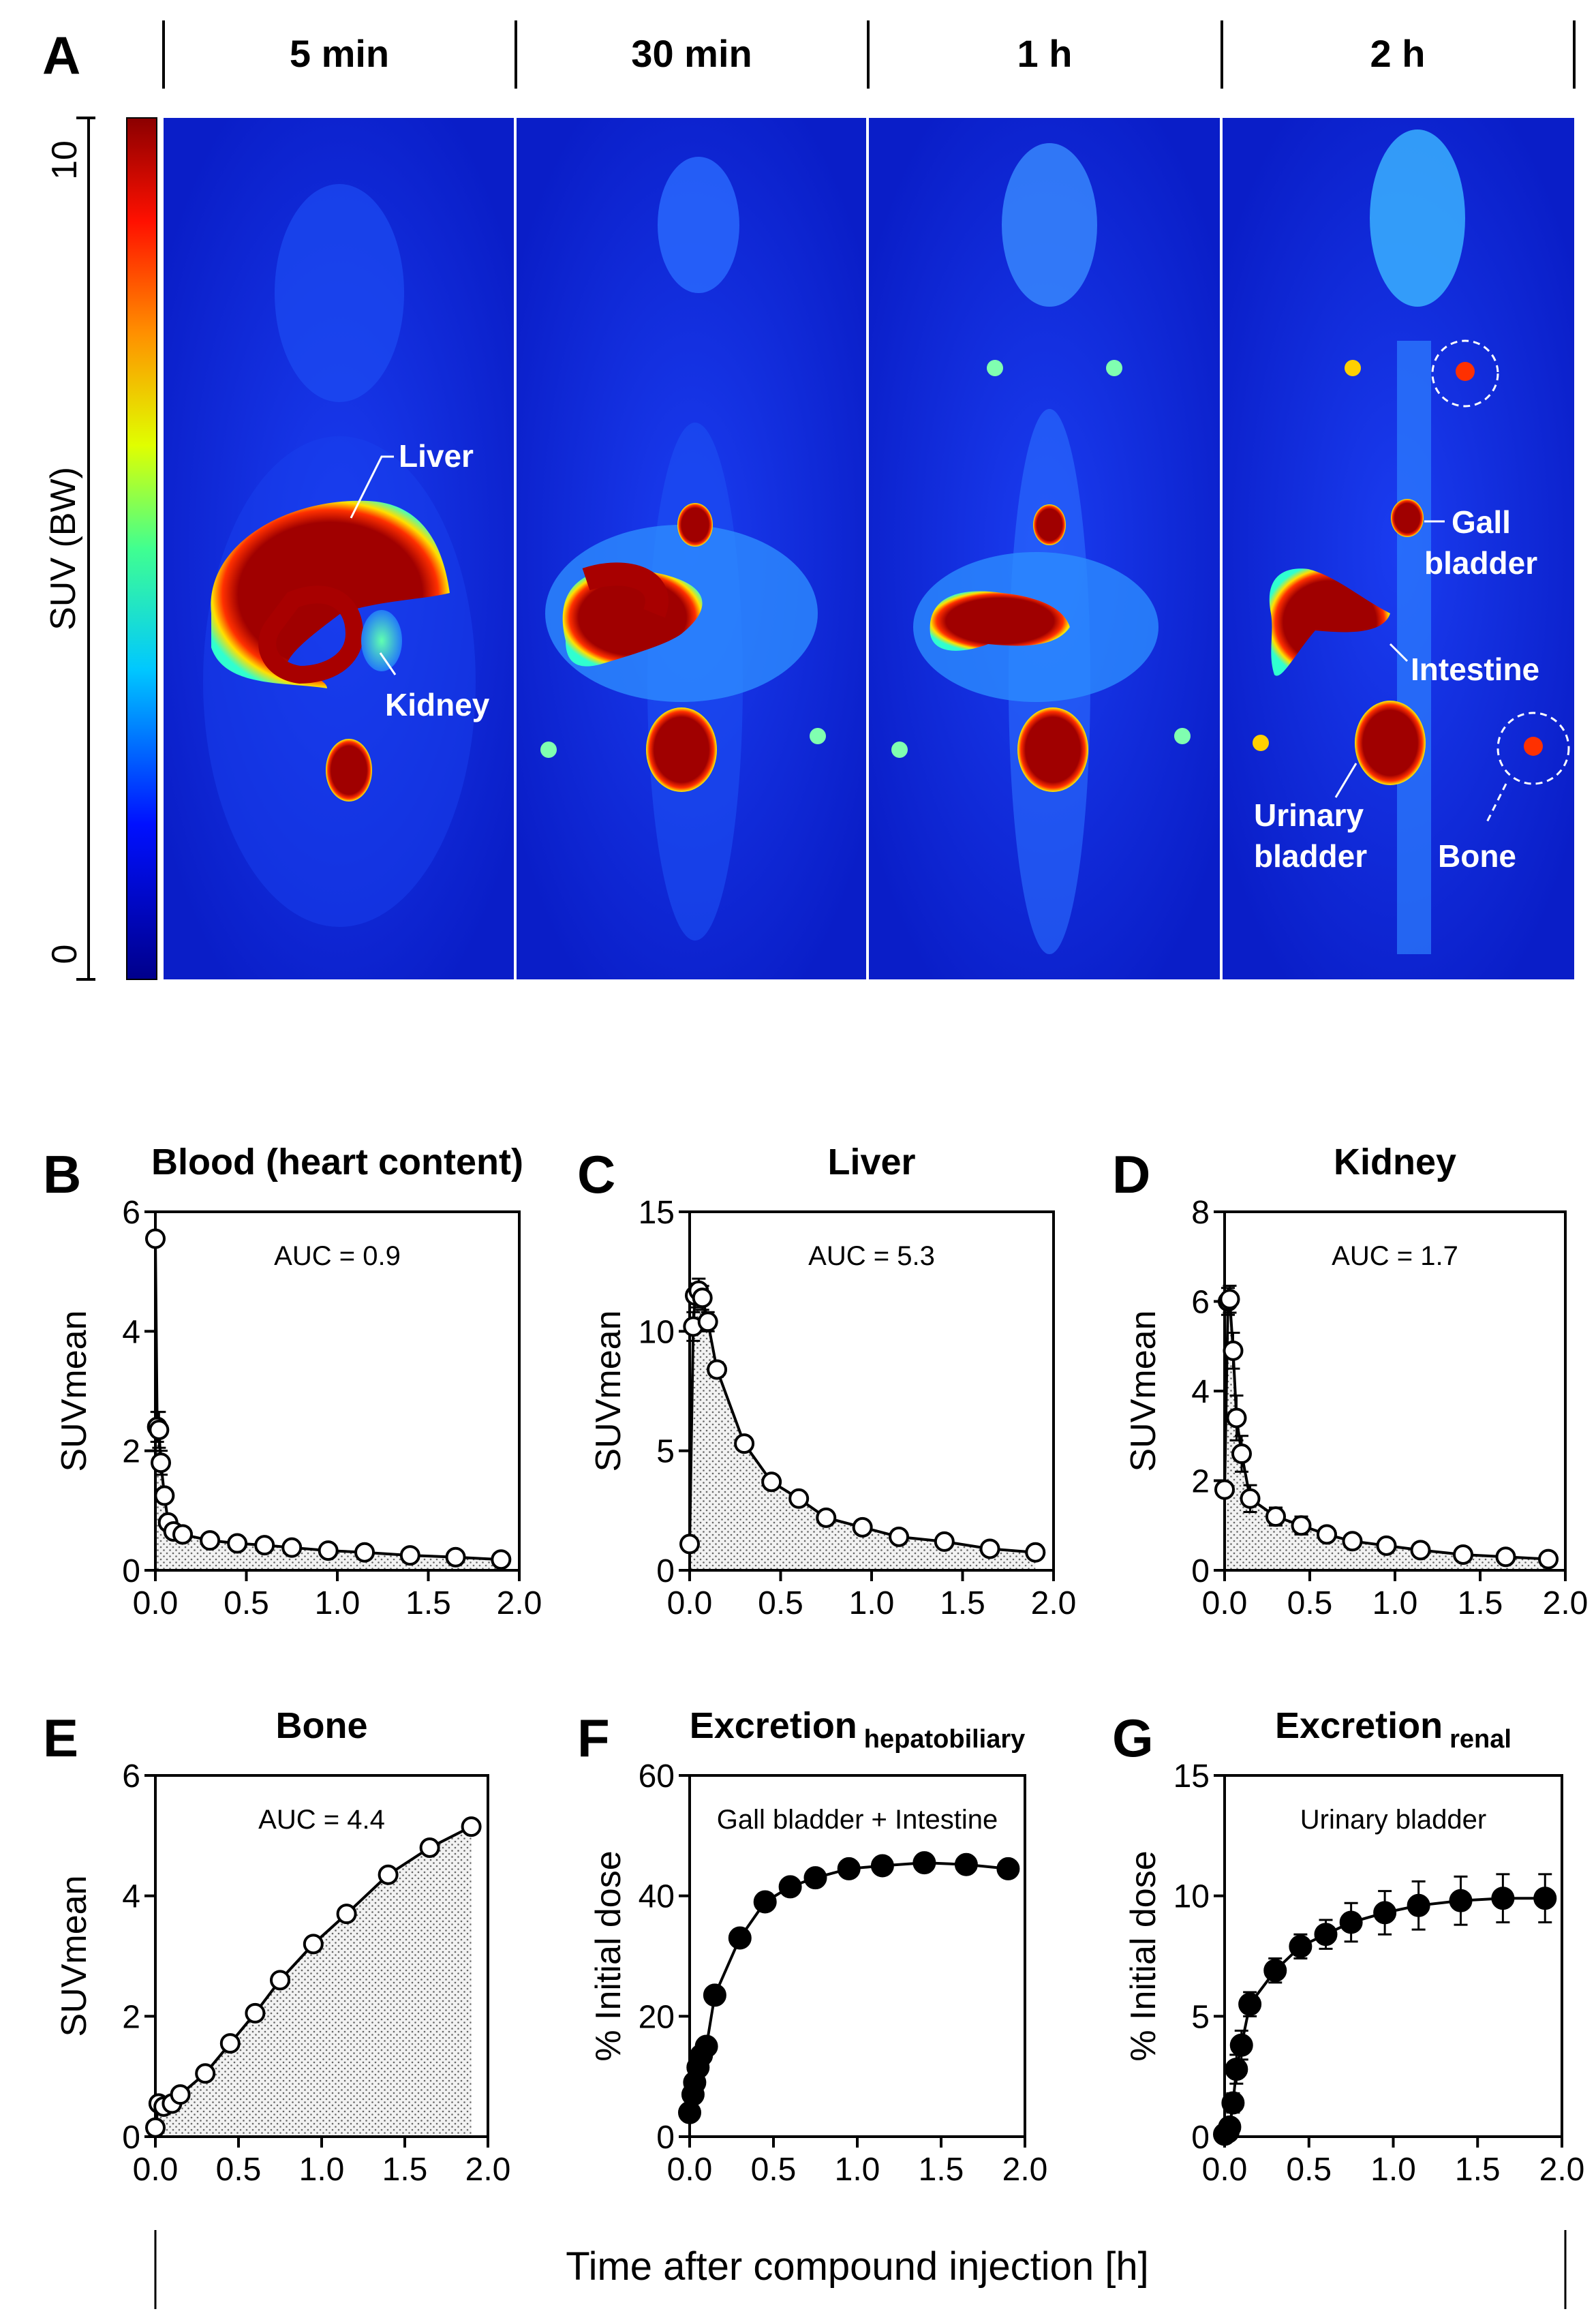 This screenshot has height=2320, width=1596. What do you see at coordinates (1481, 563) in the screenshot?
I see `organ-label-gall-bladder: bladder` at bounding box center [1481, 563].